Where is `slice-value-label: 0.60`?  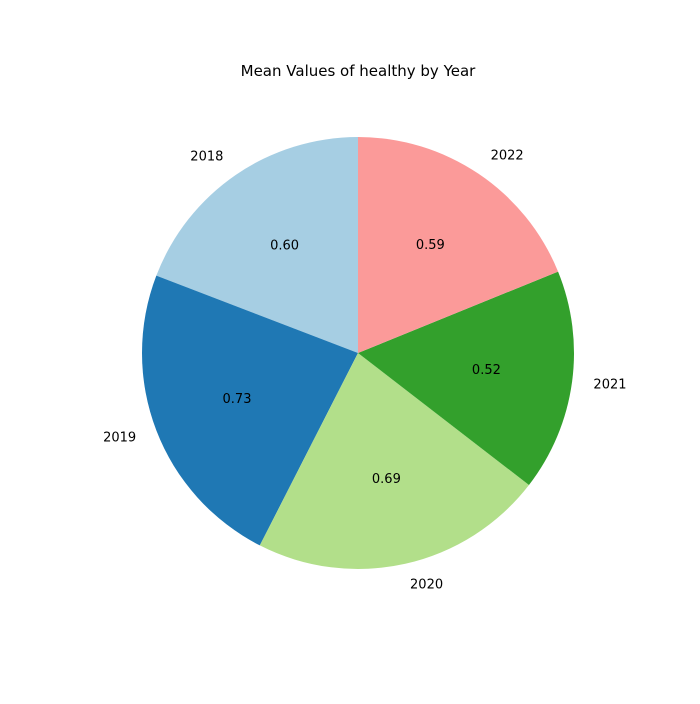
slice-value-label: 0.60 is located at coordinates (284, 246).